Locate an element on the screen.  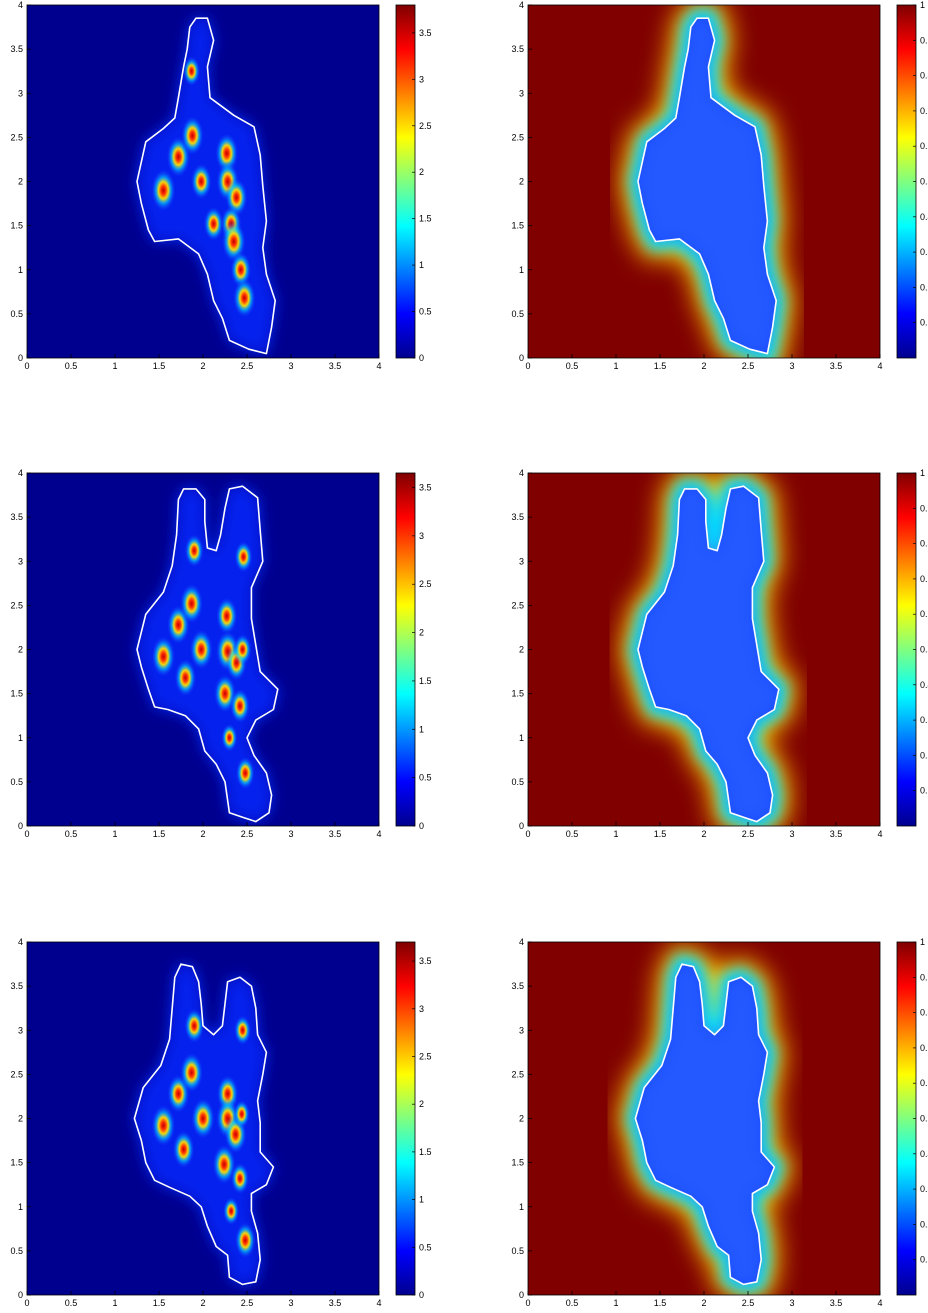
colorbar-tick-label: 0.1 is located at coordinates (924, 1260).